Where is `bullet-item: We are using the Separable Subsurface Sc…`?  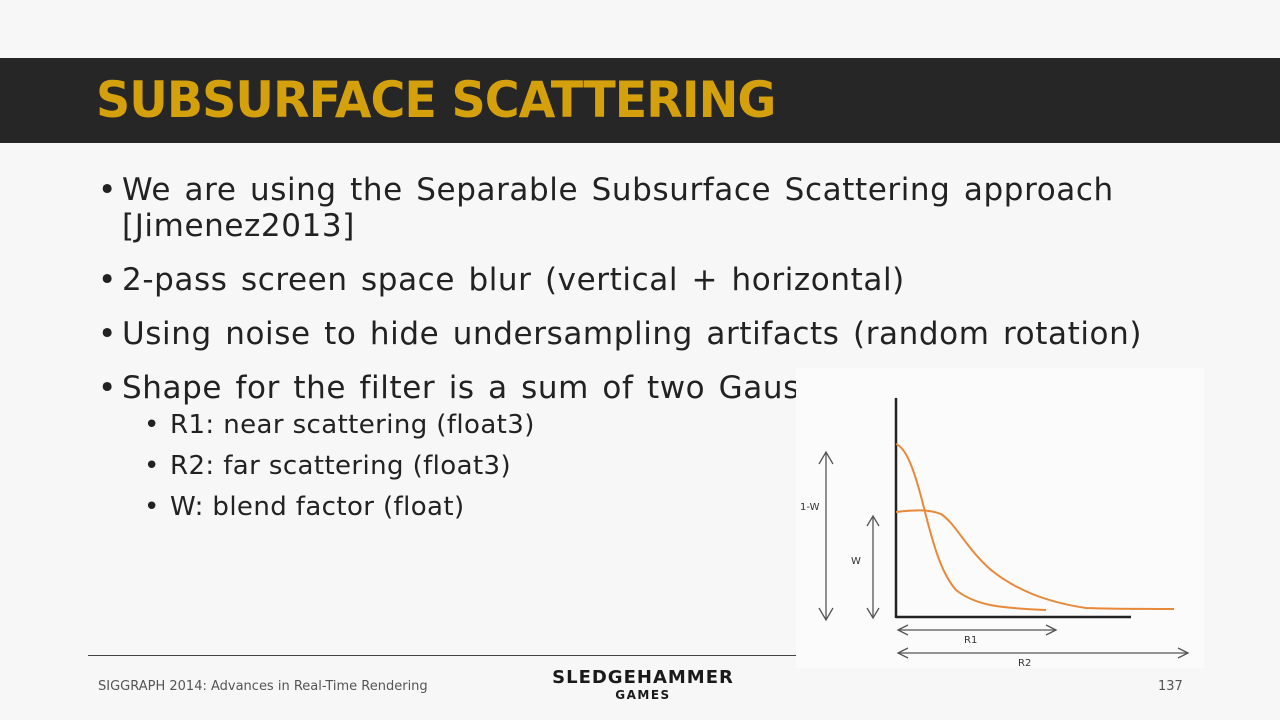 bullet-item: We are using the Separable Subsurface Sc… is located at coordinates (628, 208).